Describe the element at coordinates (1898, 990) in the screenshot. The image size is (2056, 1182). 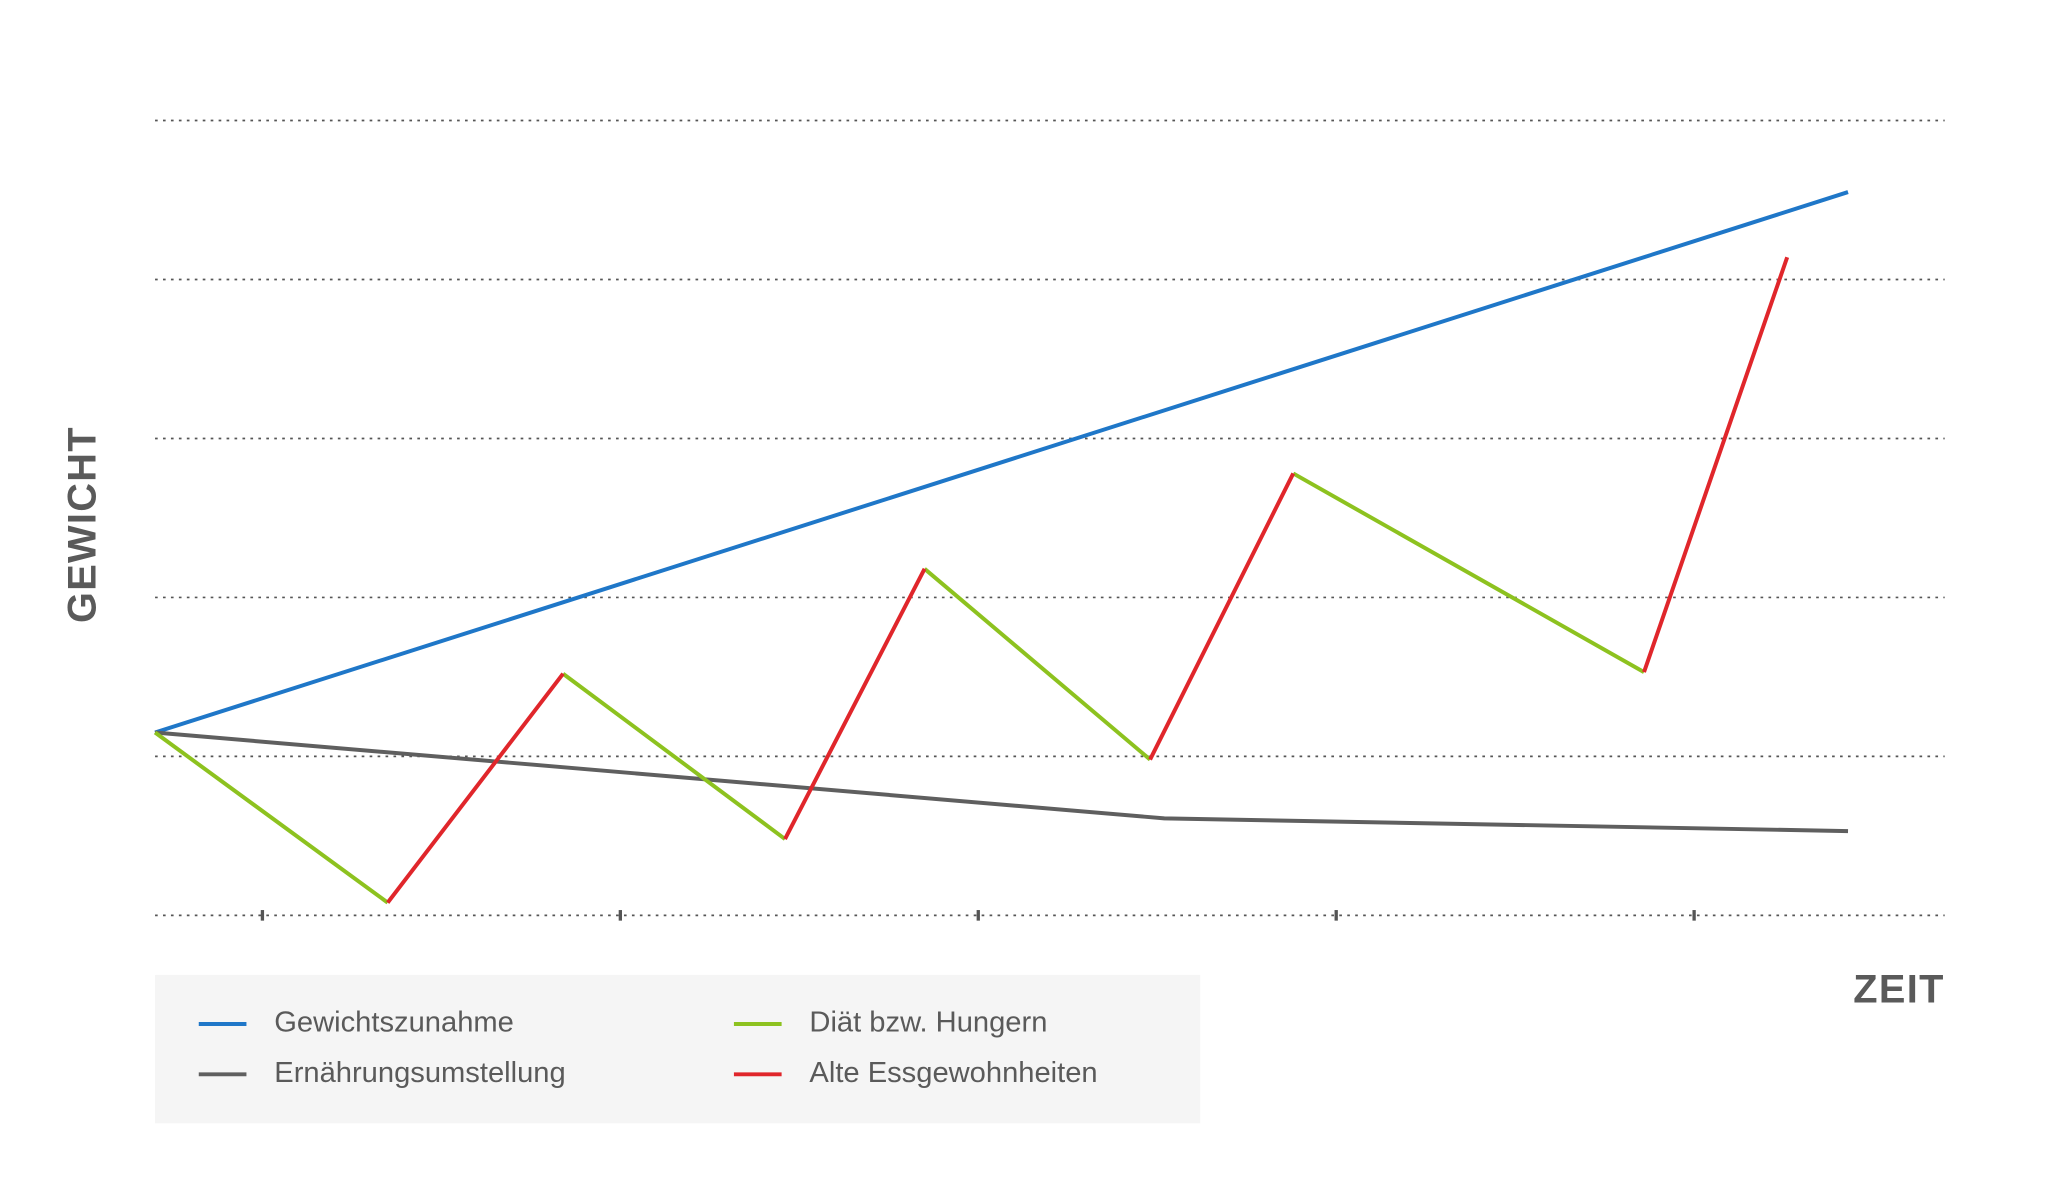
I see `x-axis-label: ZEIT` at that location.